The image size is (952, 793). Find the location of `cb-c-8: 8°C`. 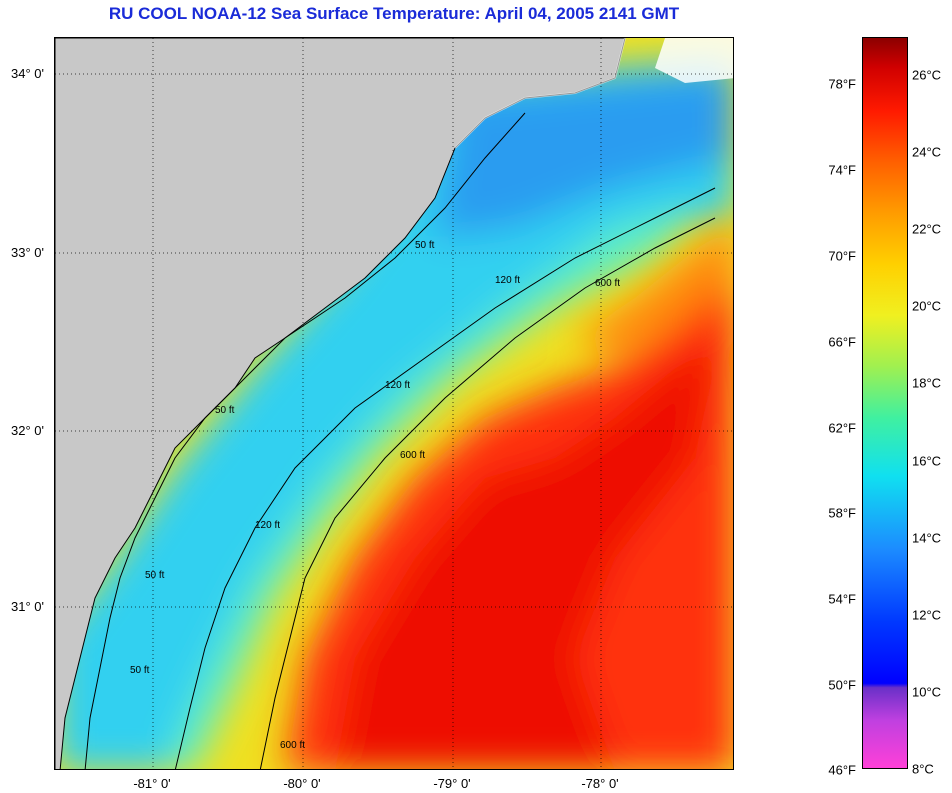

cb-c-8: 8°C is located at coordinates (923, 769).